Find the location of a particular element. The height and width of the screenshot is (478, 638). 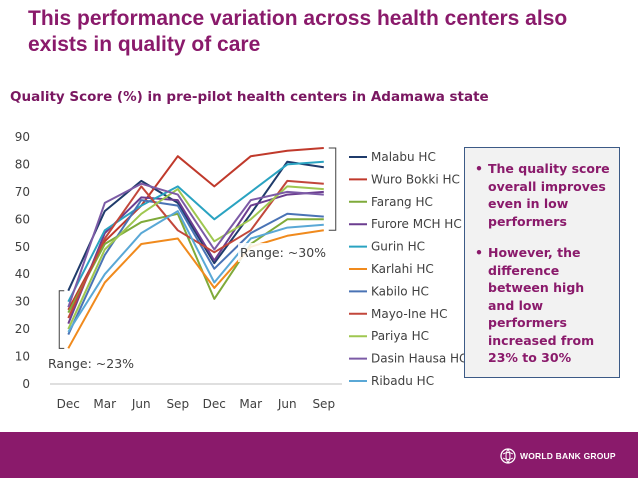

legend-label: Gurin HC is located at coordinates (398, 247).